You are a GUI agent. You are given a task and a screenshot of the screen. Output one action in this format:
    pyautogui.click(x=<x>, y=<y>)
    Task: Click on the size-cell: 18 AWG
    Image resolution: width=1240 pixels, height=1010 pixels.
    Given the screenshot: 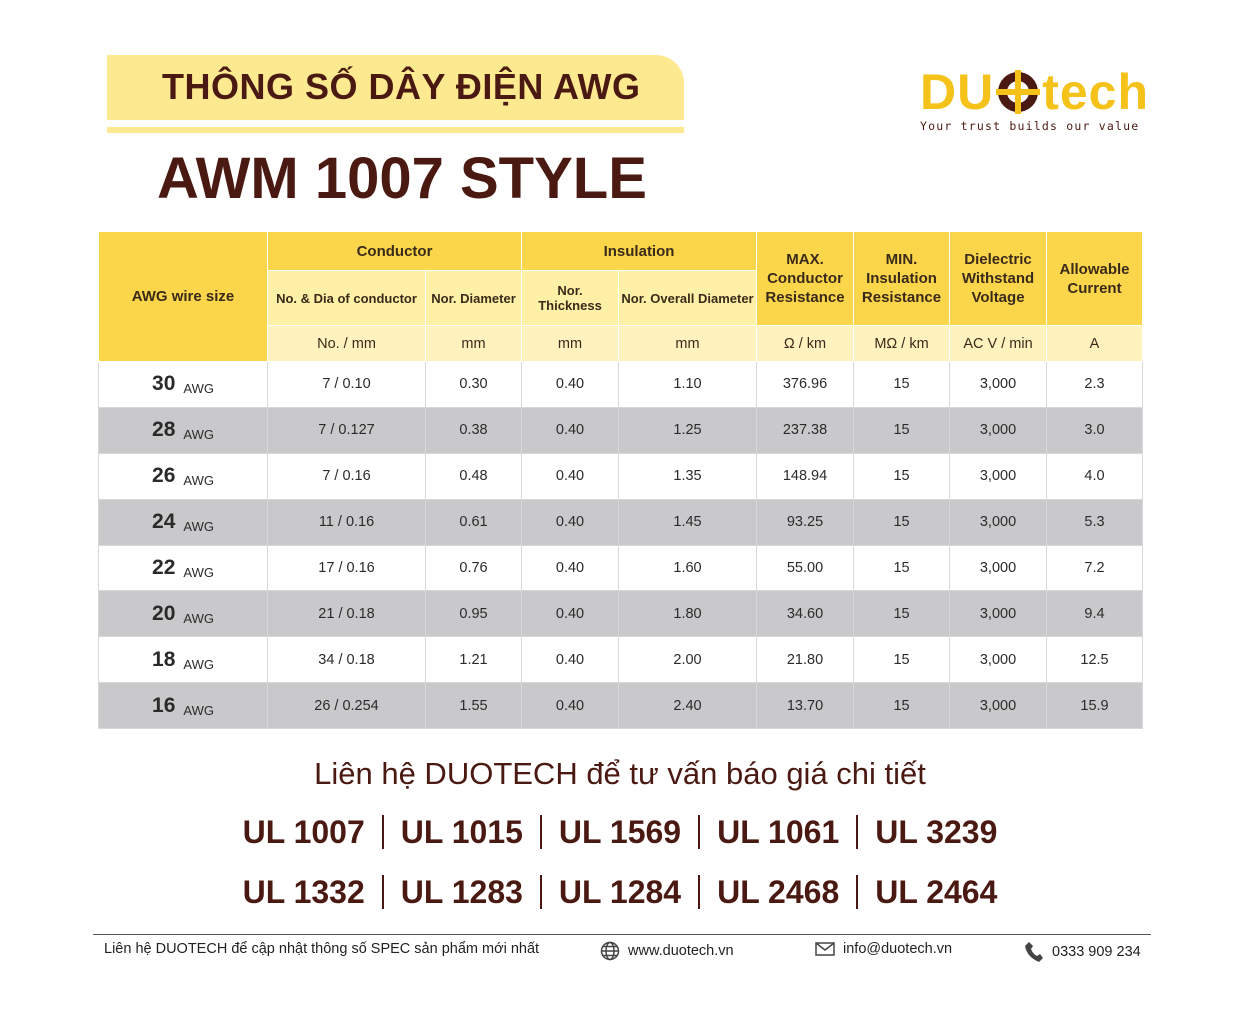 What is the action you would take?
    pyautogui.click(x=183, y=660)
    